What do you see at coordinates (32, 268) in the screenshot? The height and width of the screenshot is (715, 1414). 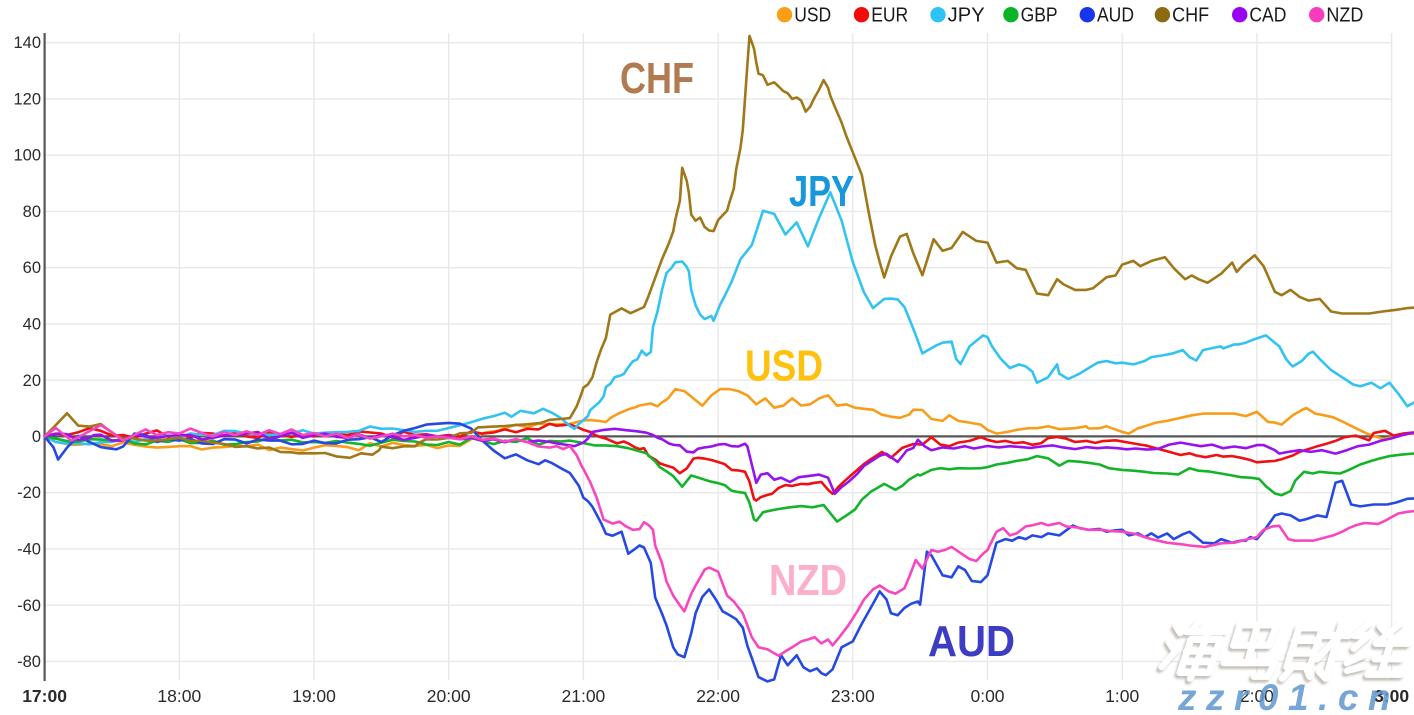 I see `svg-text: 60` at bounding box center [32, 268].